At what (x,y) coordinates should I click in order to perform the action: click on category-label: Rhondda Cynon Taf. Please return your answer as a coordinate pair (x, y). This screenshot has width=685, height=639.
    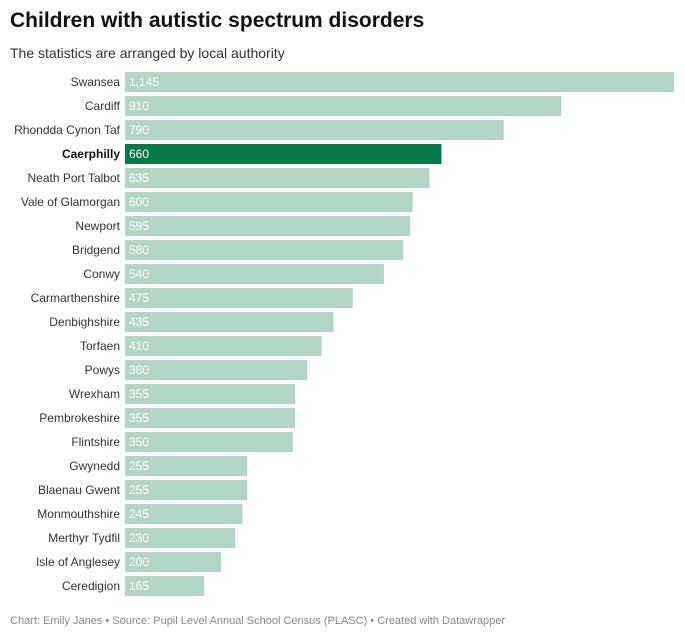
    Looking at the image, I should click on (67, 130).